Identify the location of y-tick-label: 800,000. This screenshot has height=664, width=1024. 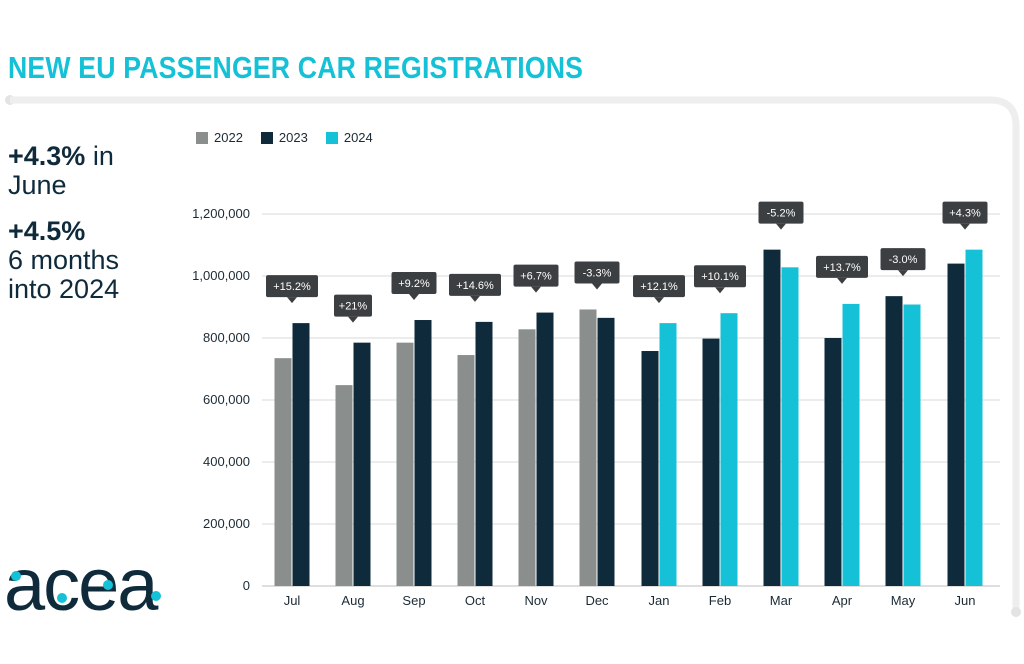
(226, 337).